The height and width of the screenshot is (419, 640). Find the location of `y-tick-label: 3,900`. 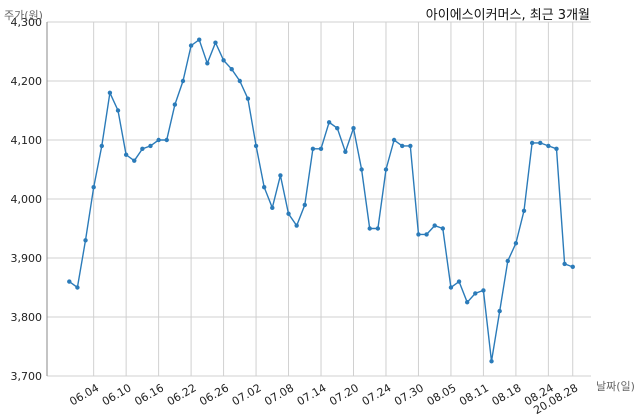

y-tick-label: 3,900 is located at coordinates (27, 258).